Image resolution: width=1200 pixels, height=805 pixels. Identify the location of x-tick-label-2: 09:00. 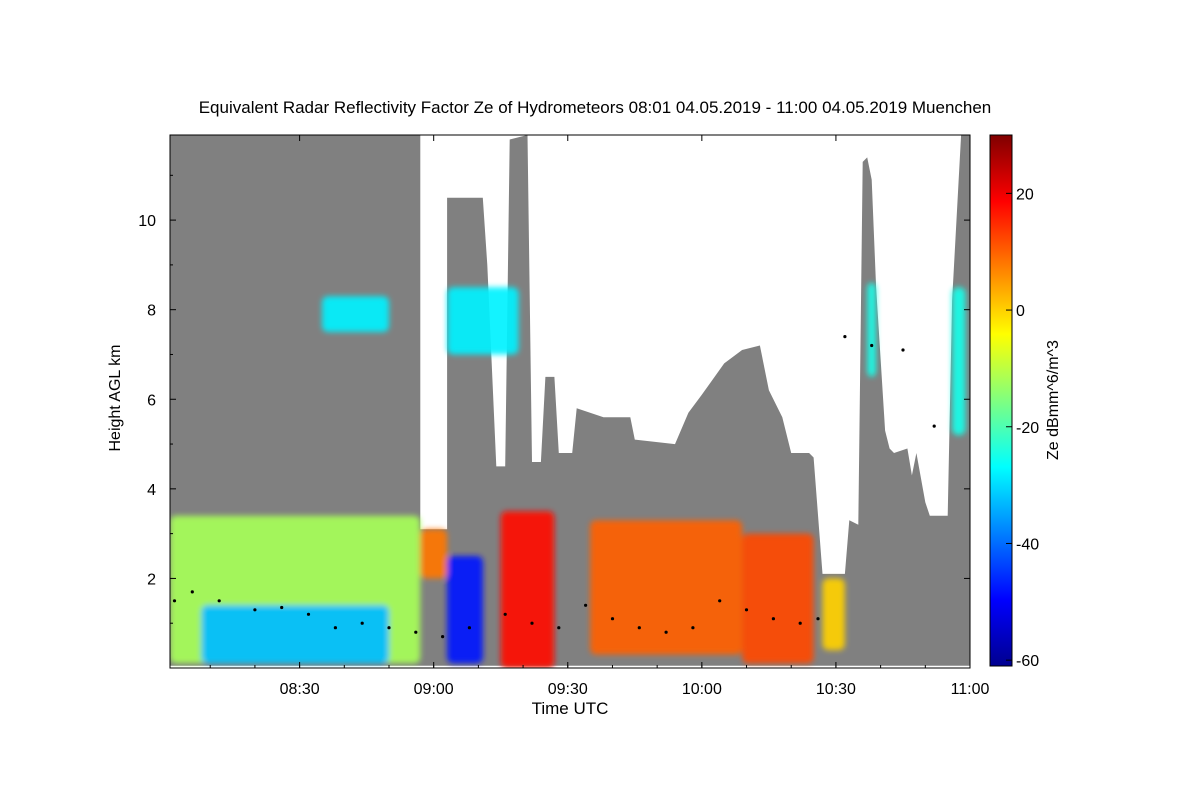
(434, 689).